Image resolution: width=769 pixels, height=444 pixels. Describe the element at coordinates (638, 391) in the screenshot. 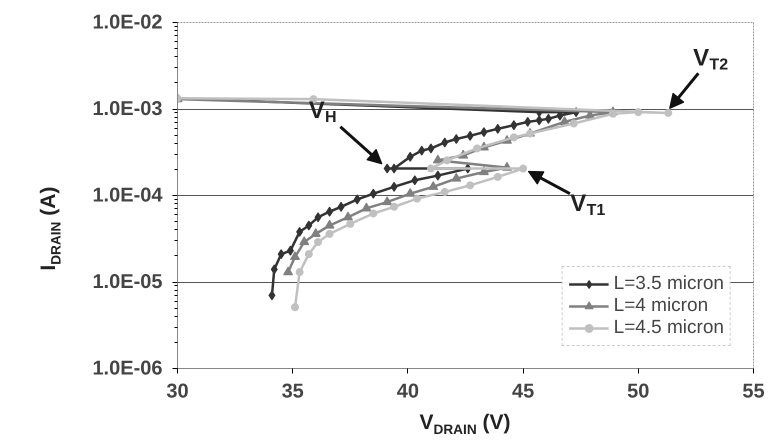

I see `x-tick-label: 50` at that location.